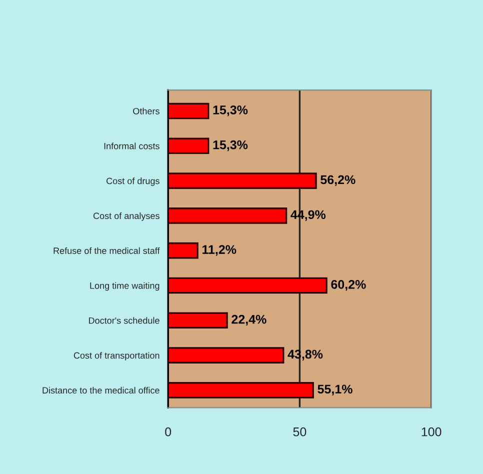  What do you see at coordinates (101, 390) in the screenshot?
I see `y-tick-label: Distance to the medical office` at bounding box center [101, 390].